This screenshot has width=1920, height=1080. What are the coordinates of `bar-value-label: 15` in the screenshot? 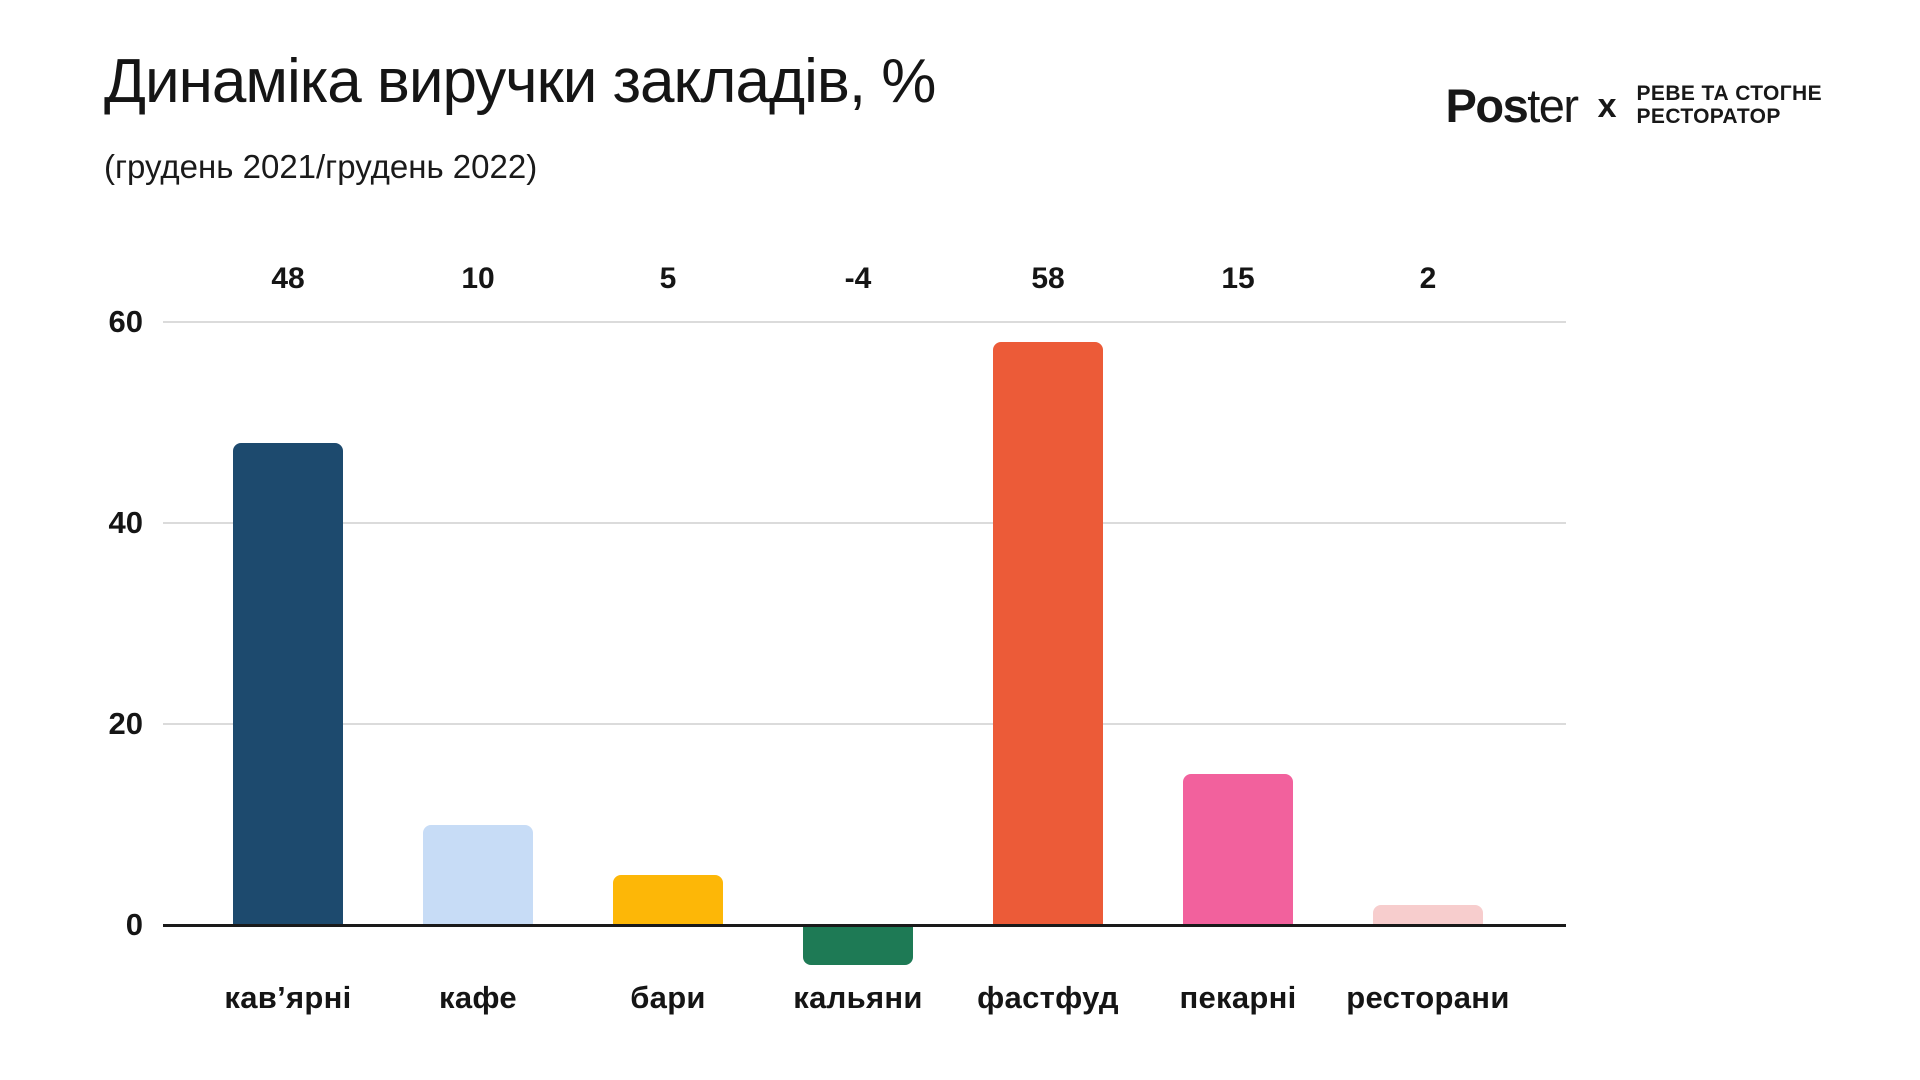 It's located at (1238, 278).